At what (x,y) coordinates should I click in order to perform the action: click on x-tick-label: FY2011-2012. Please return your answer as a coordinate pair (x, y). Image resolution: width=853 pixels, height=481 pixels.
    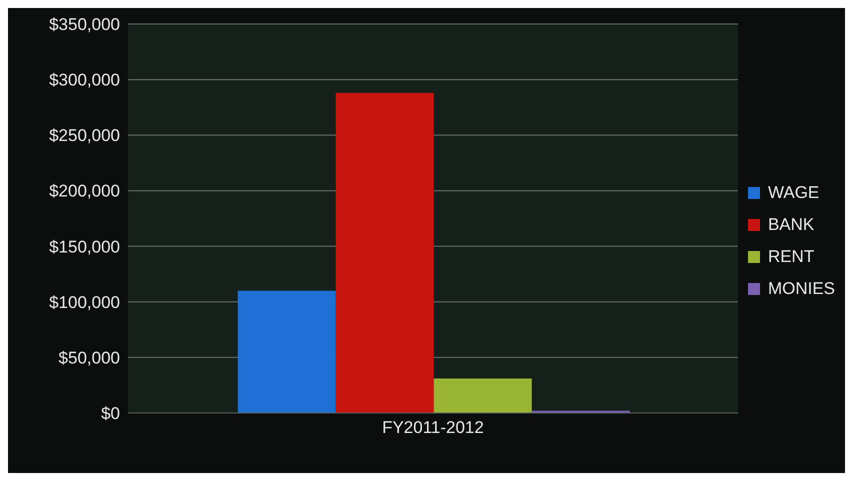
    Looking at the image, I should click on (433, 428).